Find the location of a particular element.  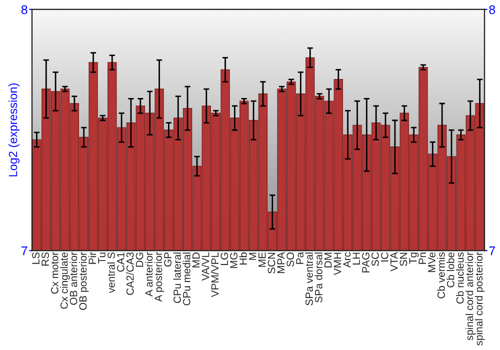

x-tick-label: SPa ventral is located at coordinates (309, 279).